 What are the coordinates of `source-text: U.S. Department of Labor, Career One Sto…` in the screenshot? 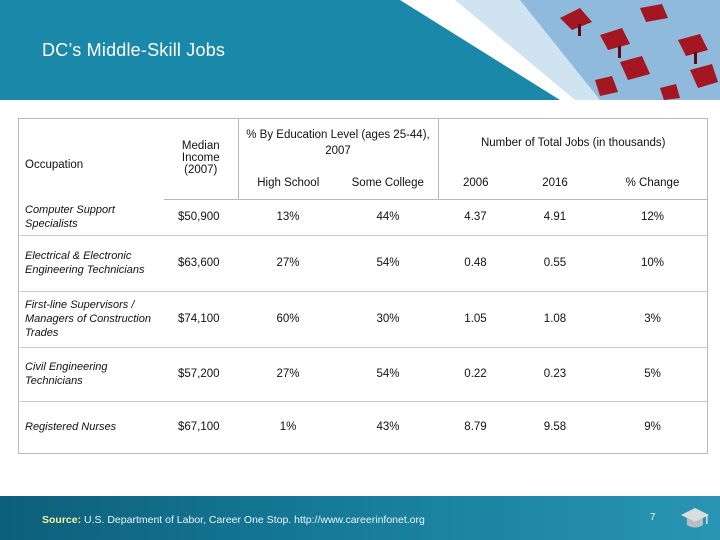 It's located at (253, 520).